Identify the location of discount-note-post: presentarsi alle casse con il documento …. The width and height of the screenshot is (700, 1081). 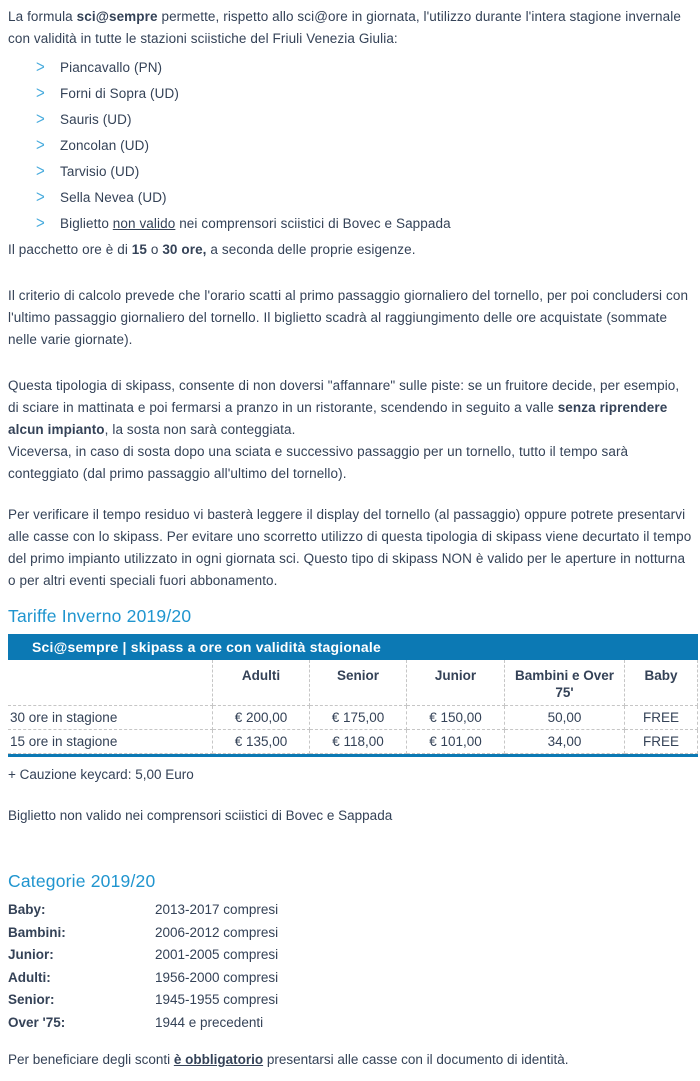
(416, 1059).